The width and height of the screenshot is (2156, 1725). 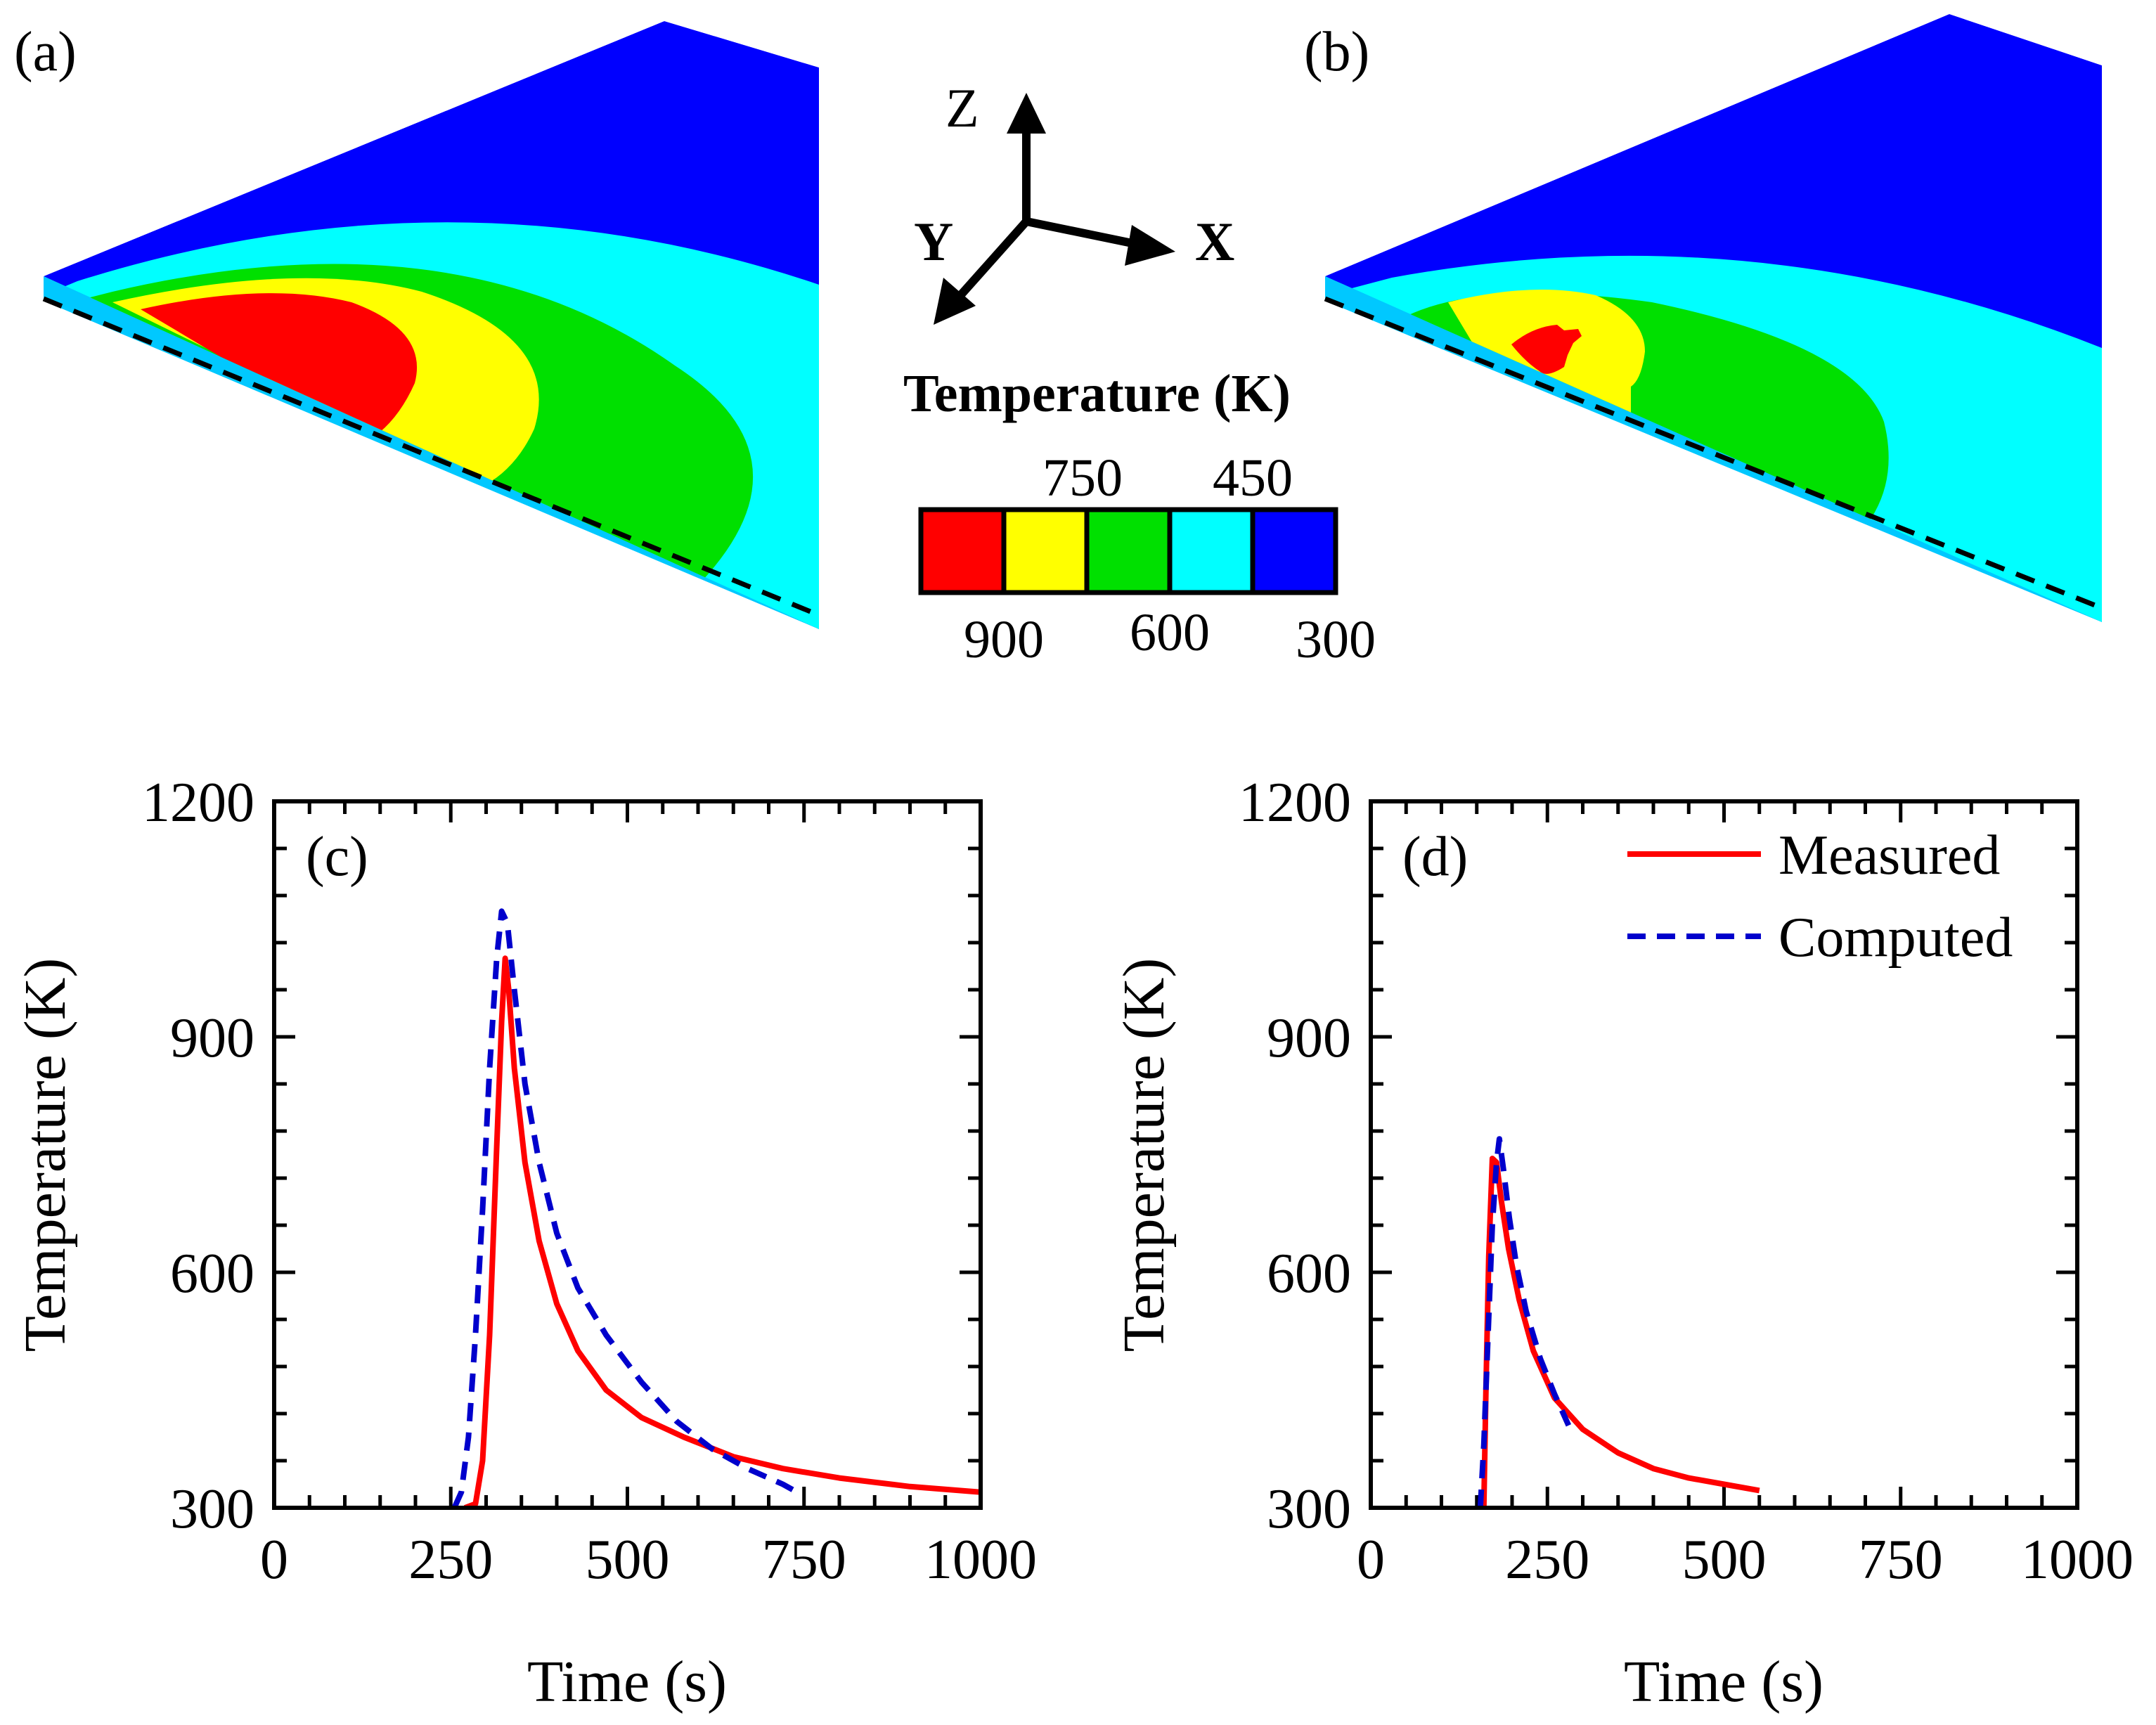 What do you see at coordinates (1295, 803) in the screenshot?
I see `y-tick-label-d: 1200` at bounding box center [1295, 803].